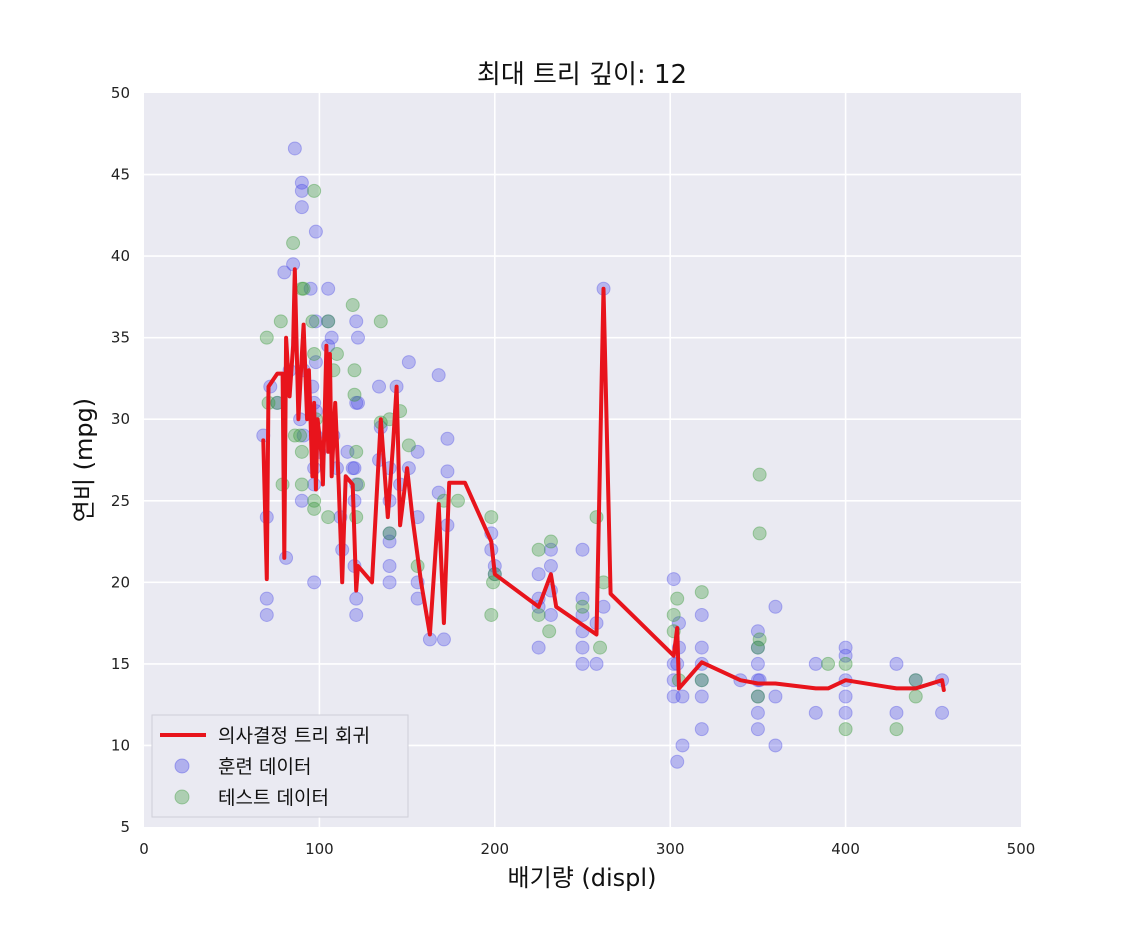  What do you see at coordinates (84, 460) in the screenshot?
I see `y-axis-label: 연비 (mpg)` at bounding box center [84, 460].